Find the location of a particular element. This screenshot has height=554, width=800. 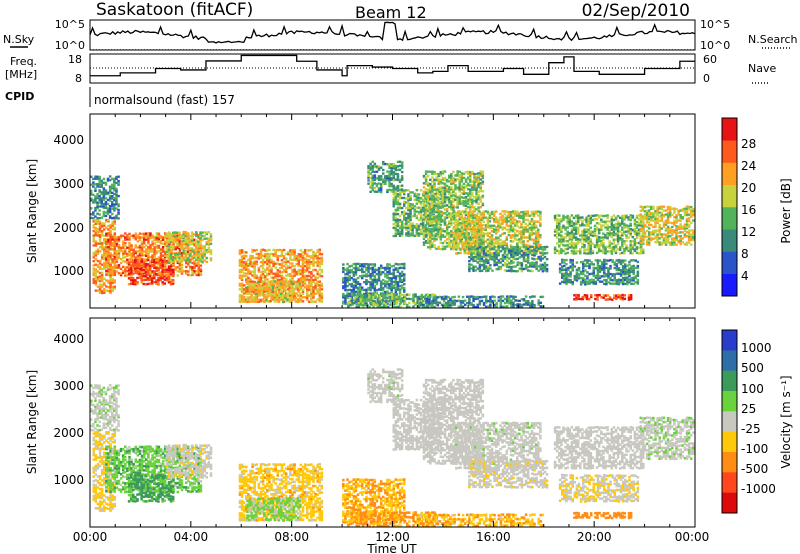

cpid-value: normalsound (fast) 157 is located at coordinates (164, 100).